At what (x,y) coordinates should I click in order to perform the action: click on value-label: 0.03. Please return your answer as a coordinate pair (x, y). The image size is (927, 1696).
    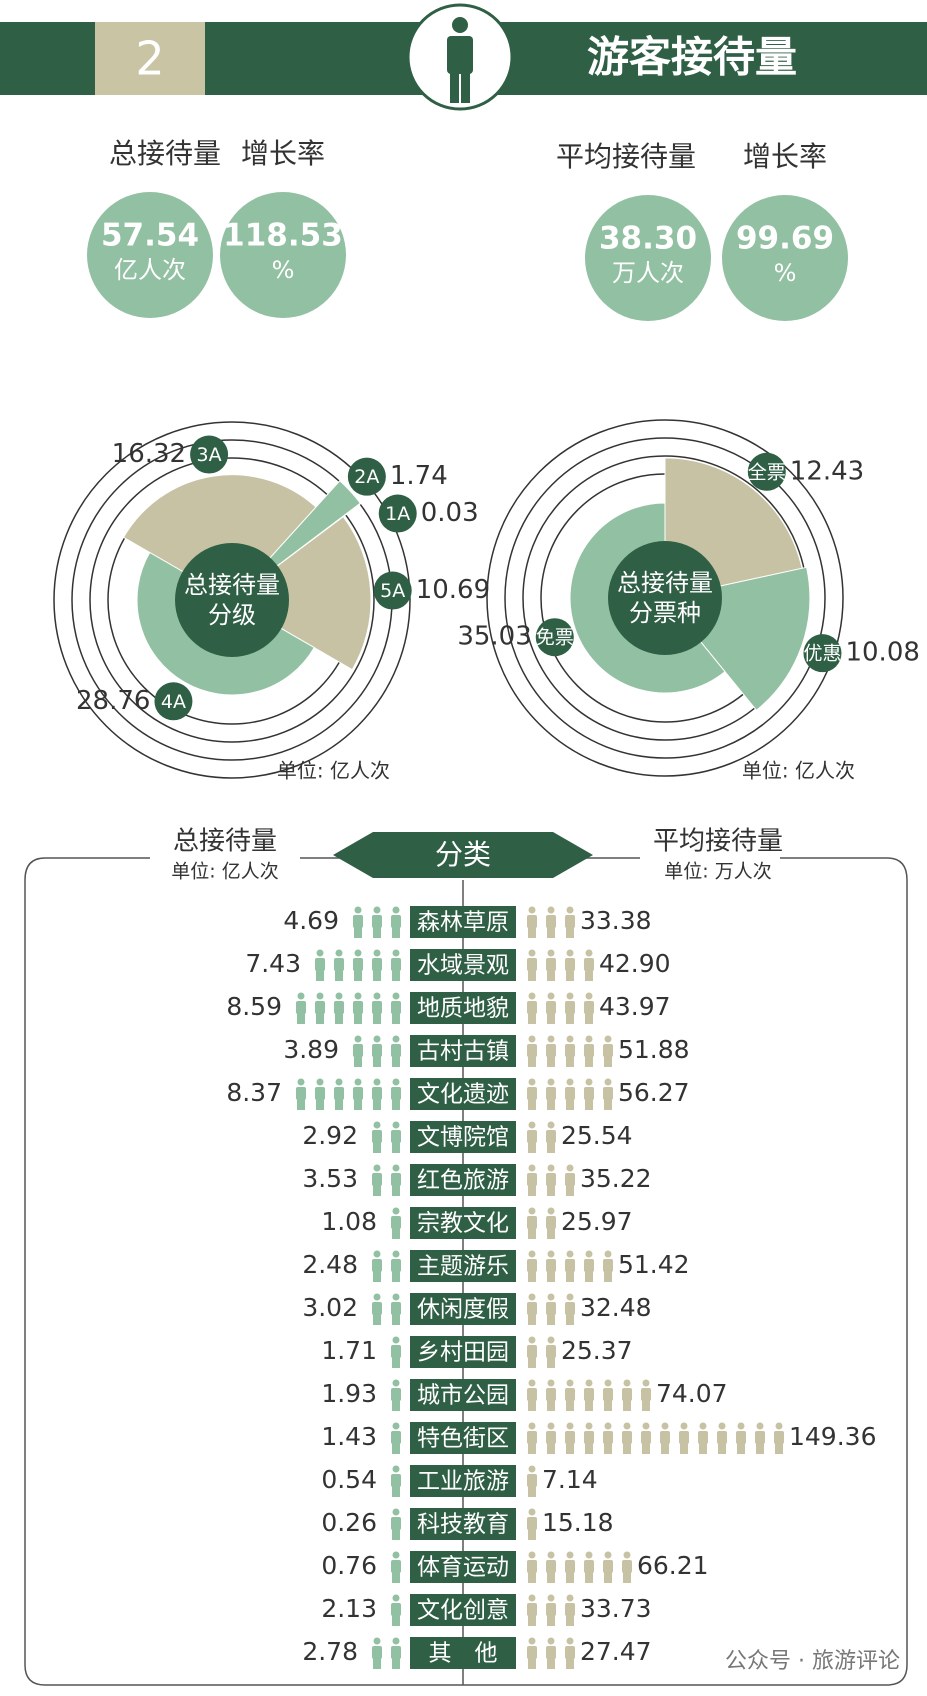
    Looking at the image, I should click on (450, 513).